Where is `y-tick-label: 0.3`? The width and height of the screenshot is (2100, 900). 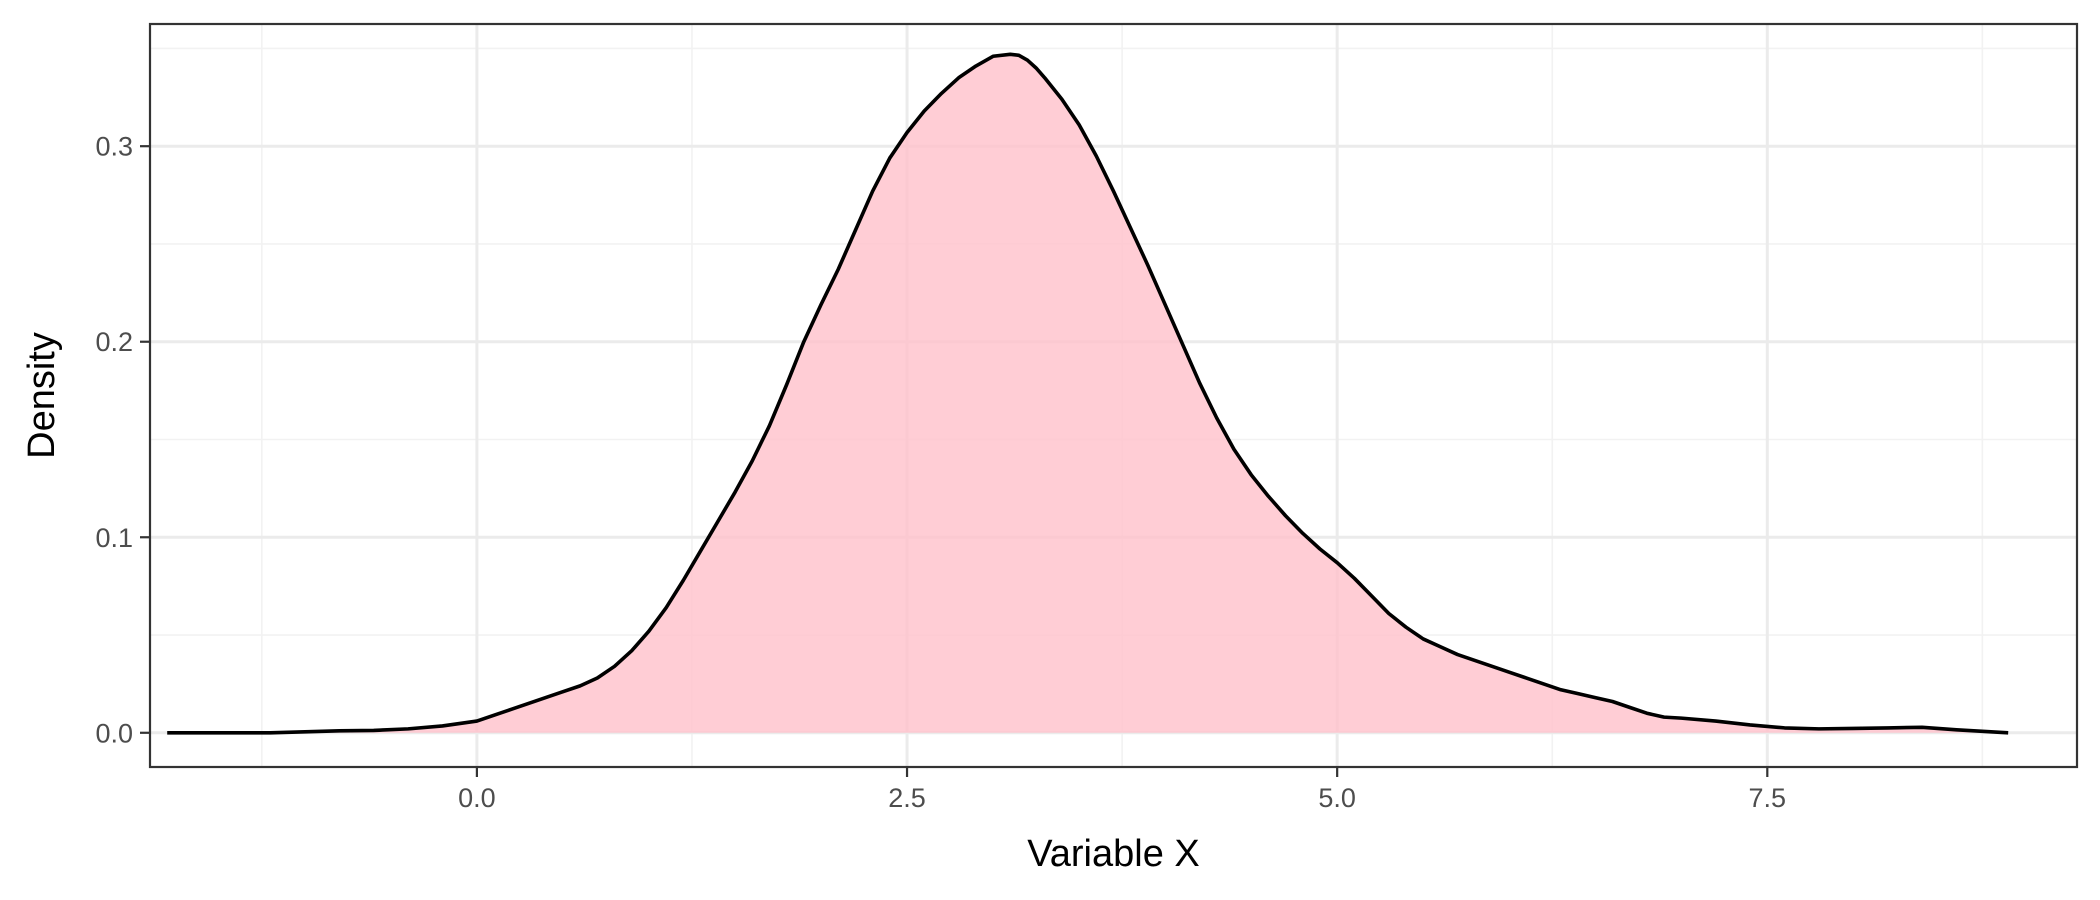
y-tick-label: 0.3 is located at coordinates (114, 147).